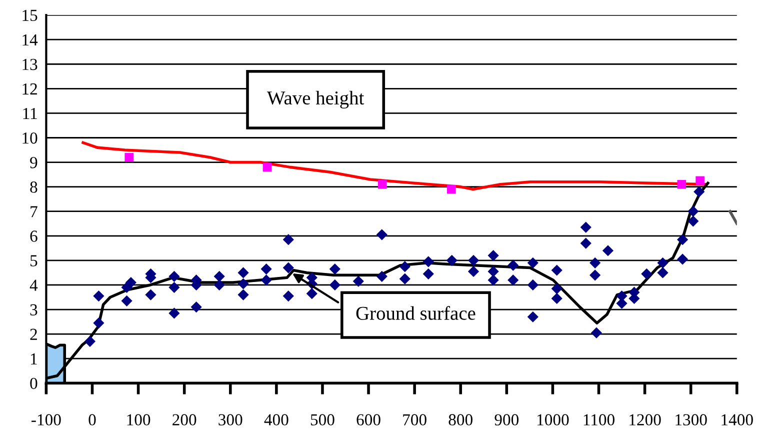 This screenshot has height=430, width=770. Describe the element at coordinates (460, 420) in the screenshot. I see `x-tick-label: 800` at that location.